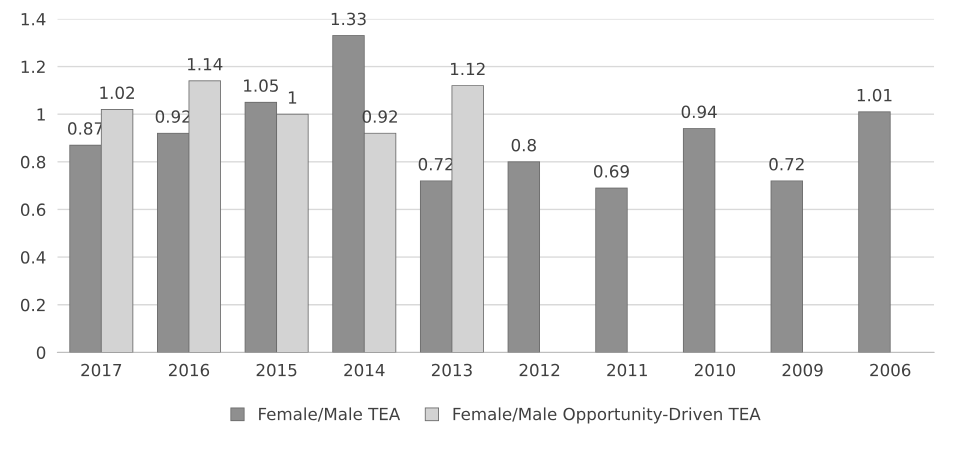 Image resolution: width=958 pixels, height=473 pixels. Describe the element at coordinates (34, 19) in the screenshot. I see `y-tick-label: 1.4` at that location.